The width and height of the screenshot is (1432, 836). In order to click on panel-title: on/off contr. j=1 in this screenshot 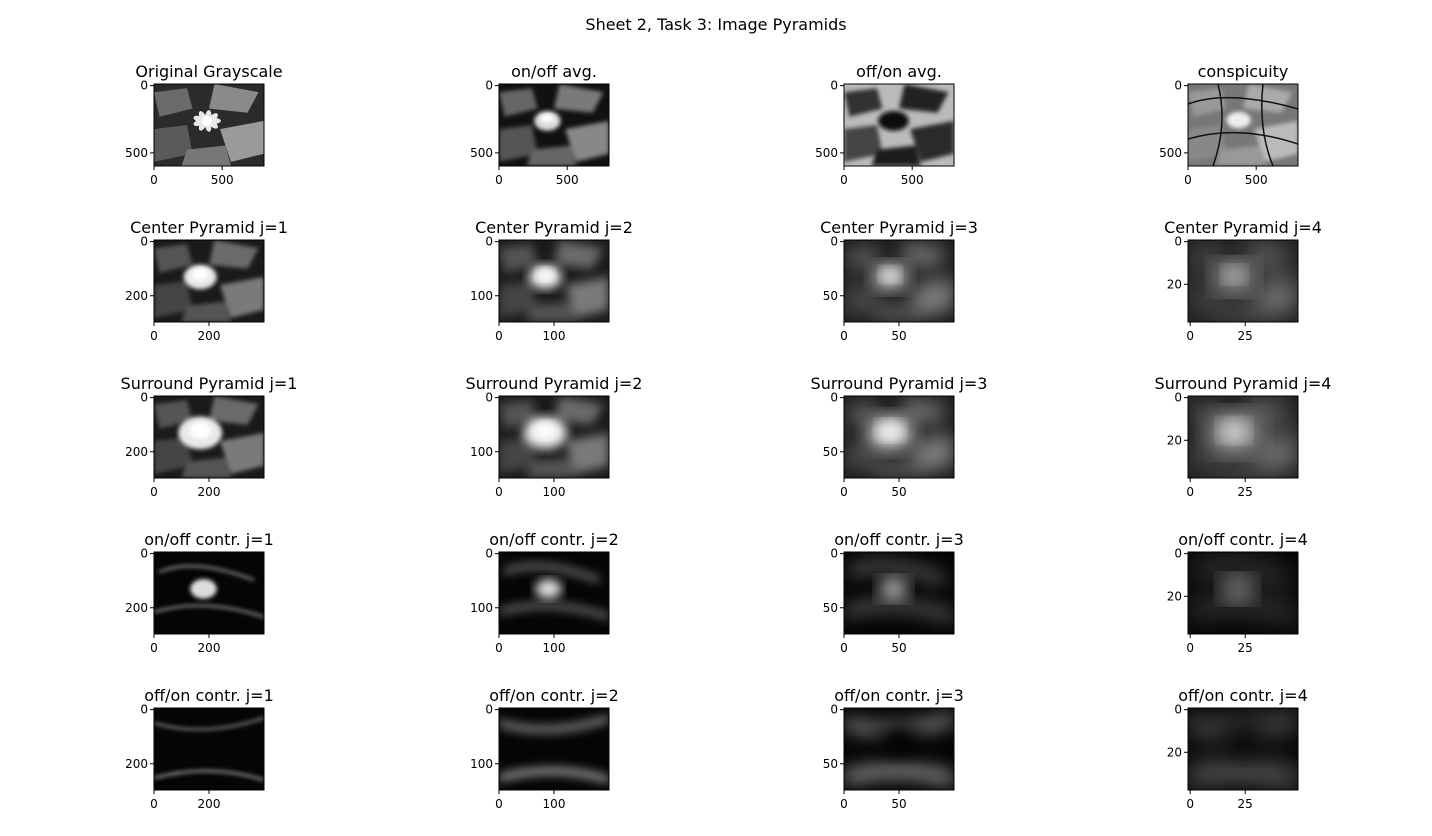, I will do `click(209, 539)`.